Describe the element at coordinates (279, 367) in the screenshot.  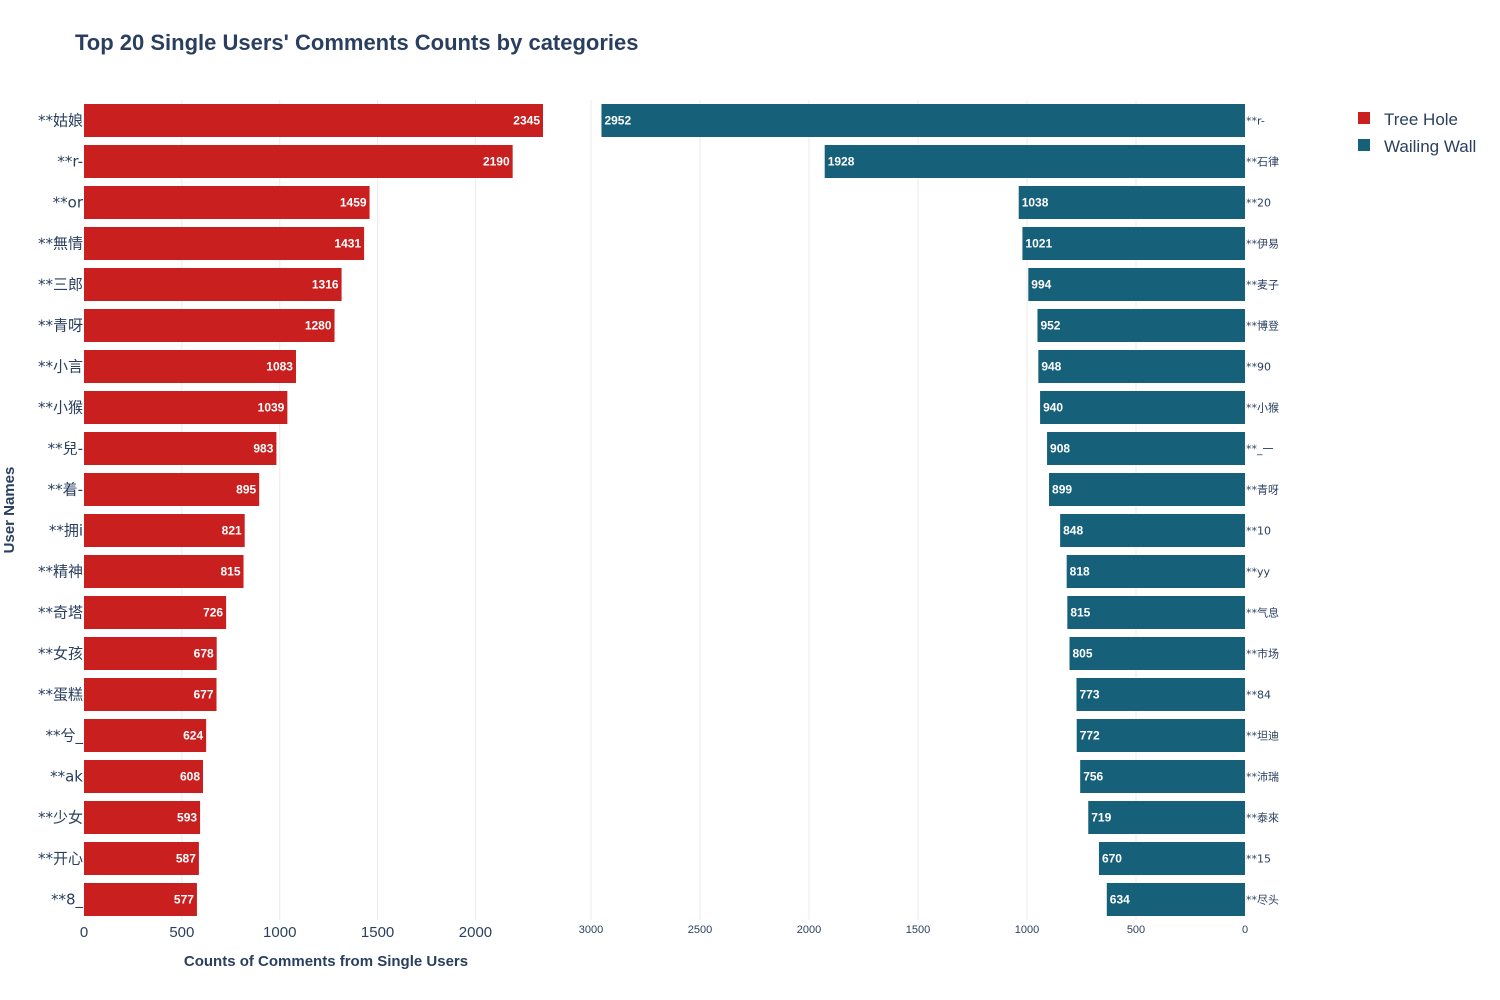
I see `bar-value-label: 1083` at that location.